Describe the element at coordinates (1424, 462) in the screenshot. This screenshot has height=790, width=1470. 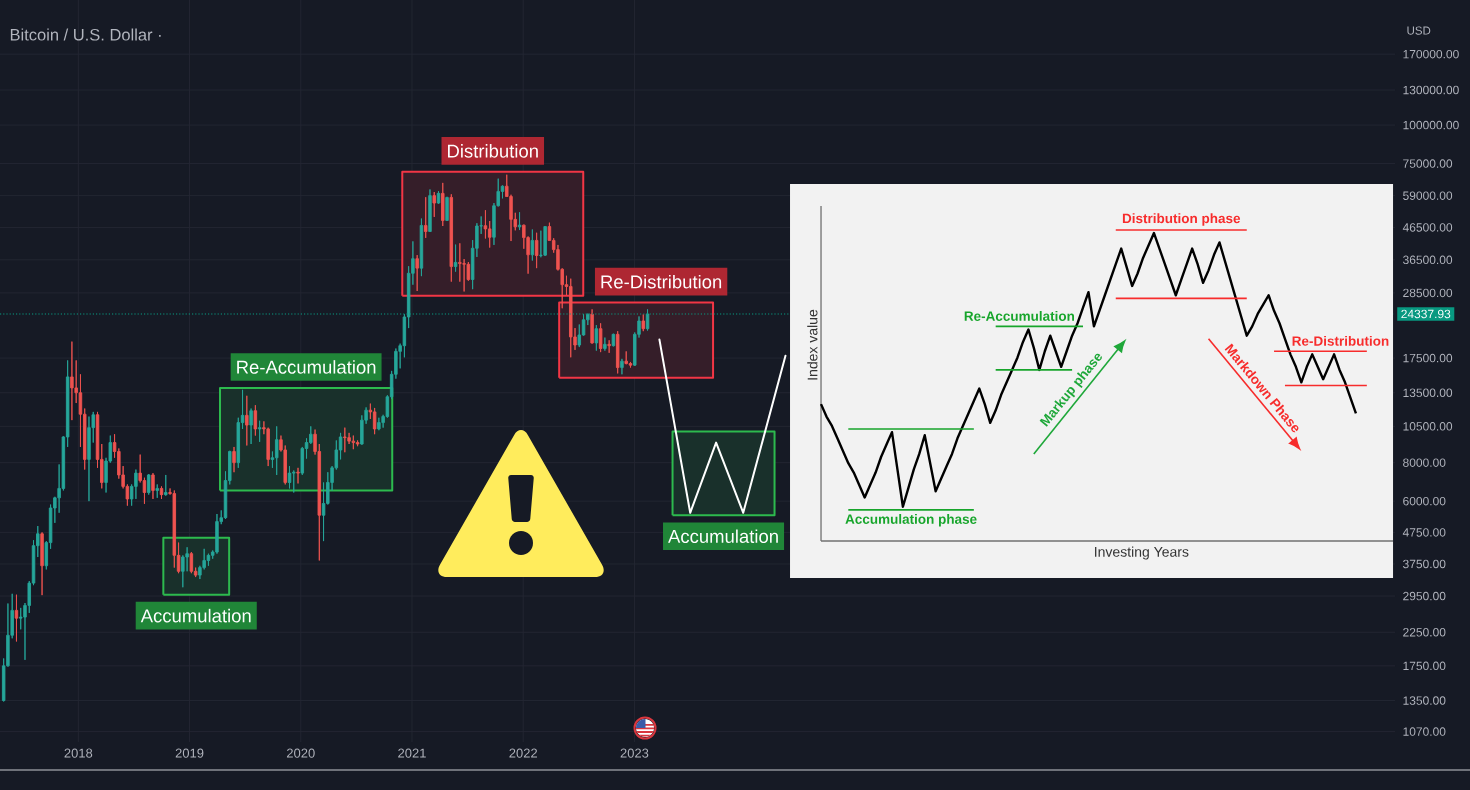
I see `y-tick-label: 8000.00` at that location.